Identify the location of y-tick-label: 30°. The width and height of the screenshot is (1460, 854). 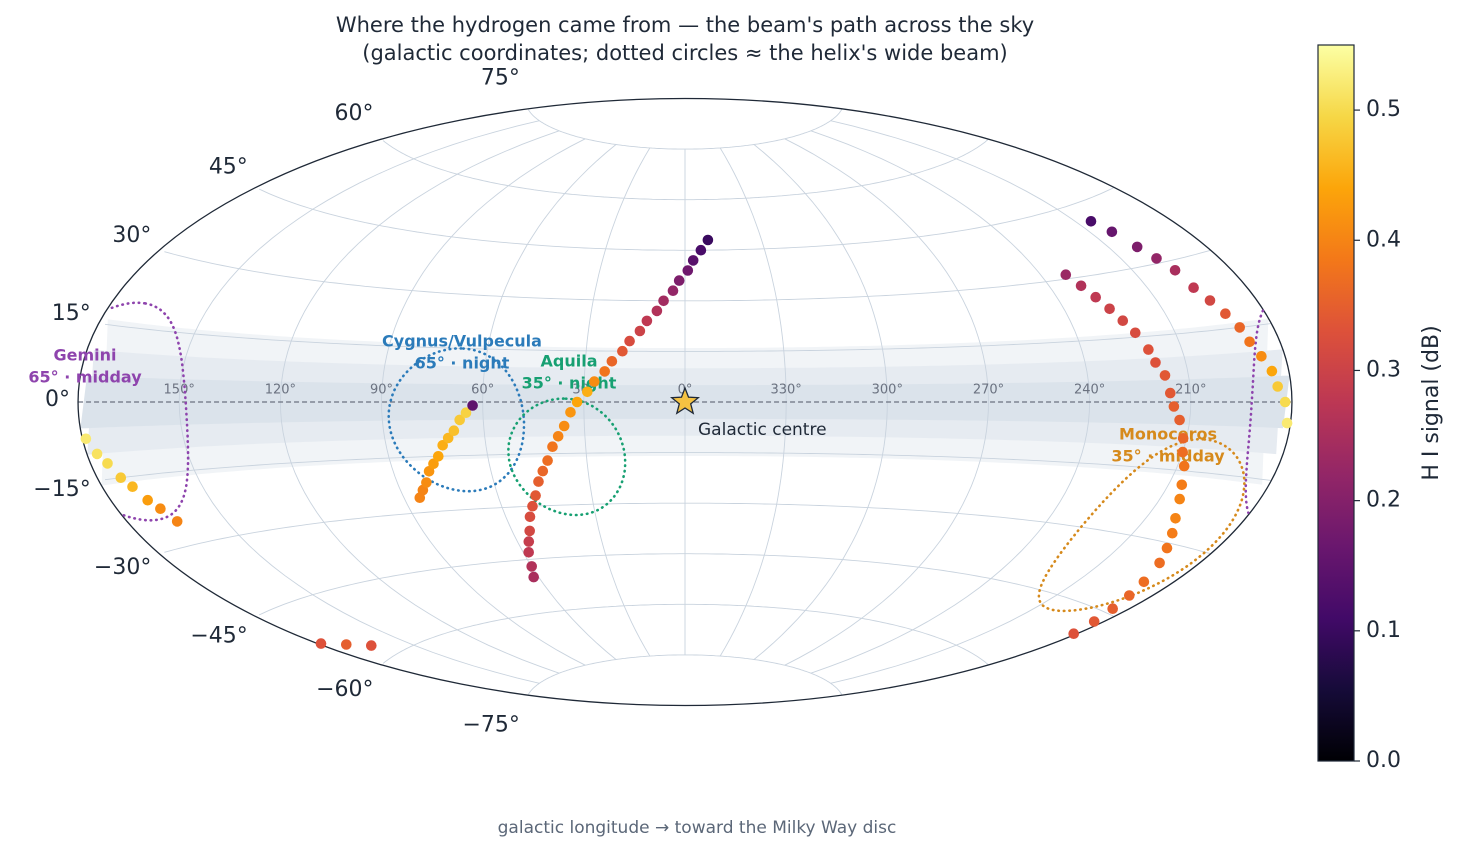
(131, 235).